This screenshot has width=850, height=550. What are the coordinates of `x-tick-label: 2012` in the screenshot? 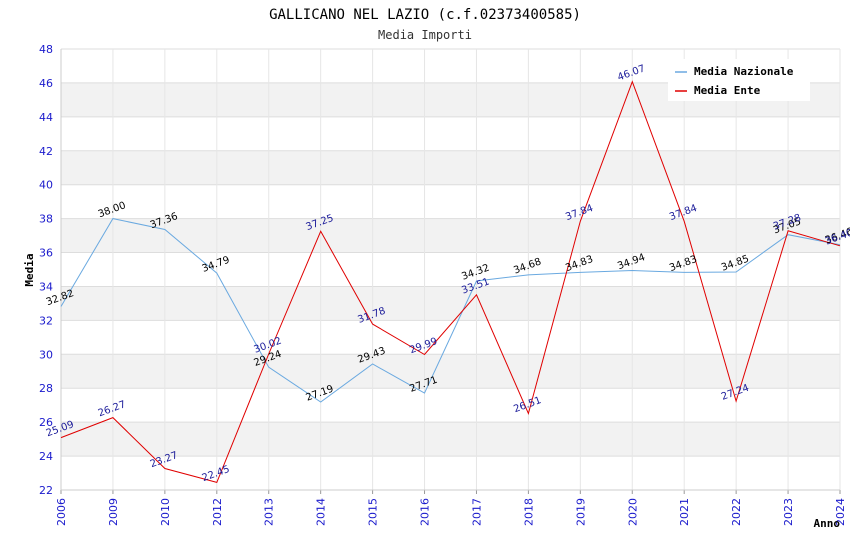 It's located at (217, 512).